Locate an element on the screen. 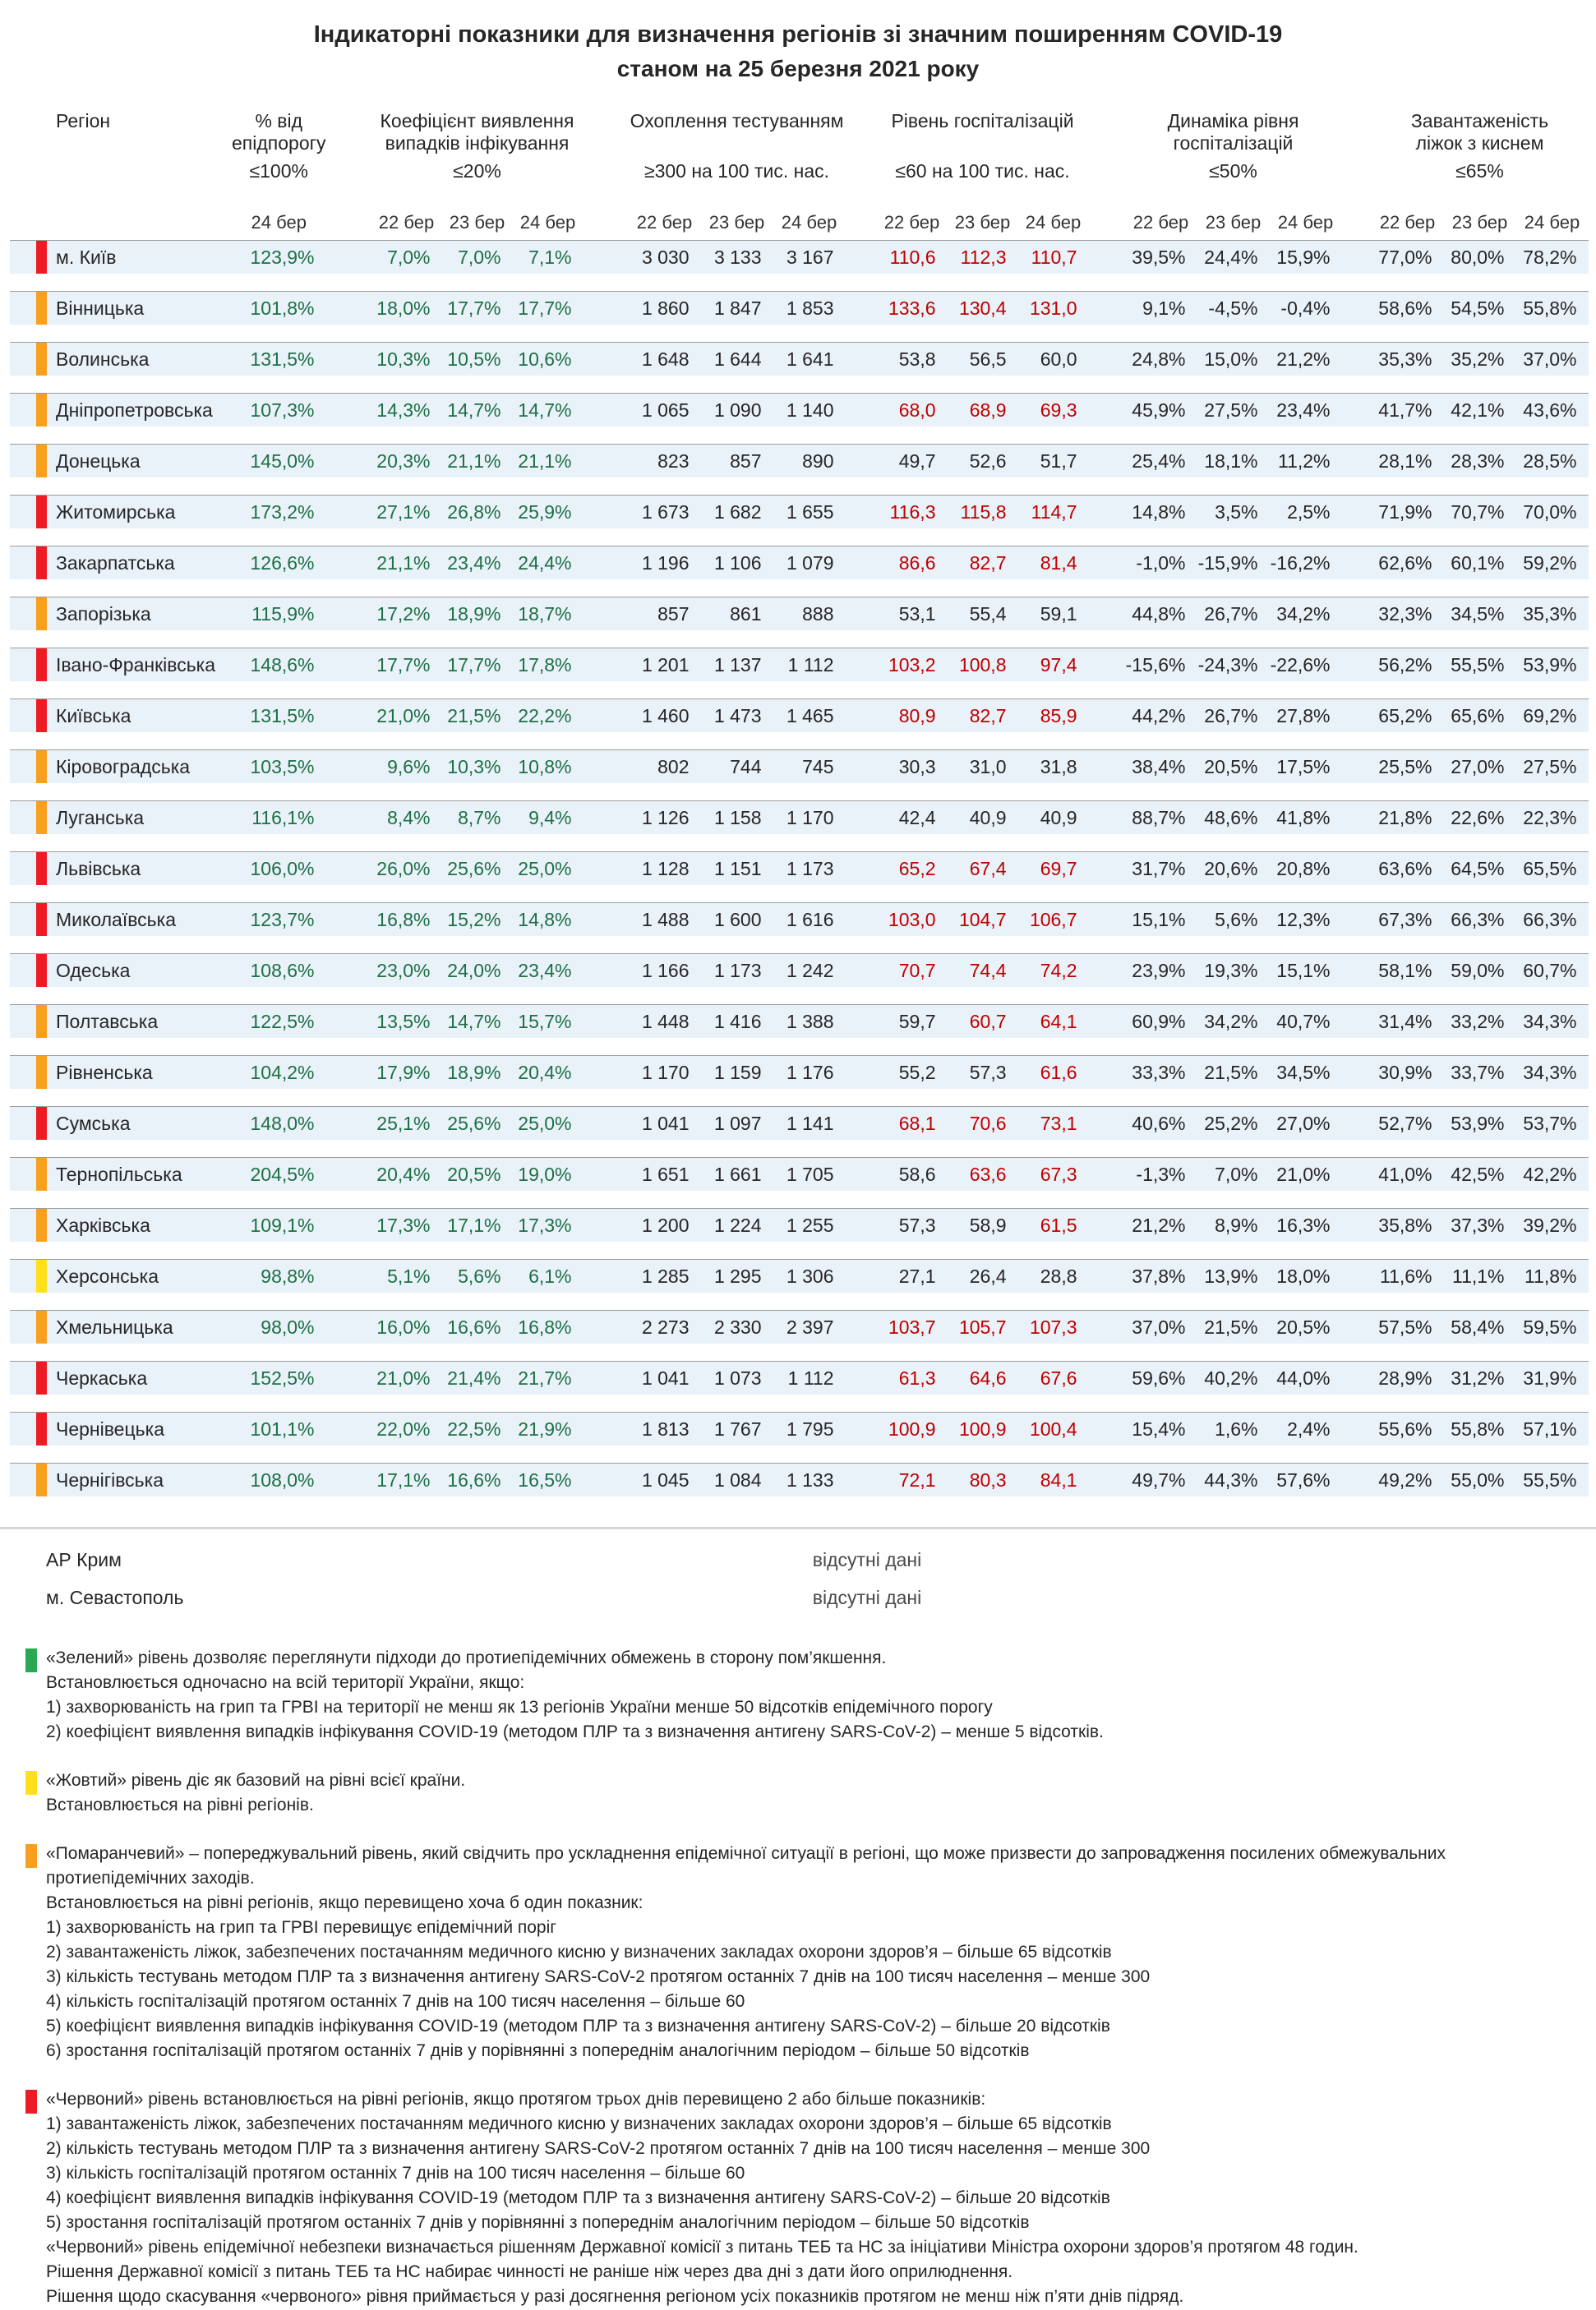  value-cell: 1 151 is located at coordinates (737, 868).